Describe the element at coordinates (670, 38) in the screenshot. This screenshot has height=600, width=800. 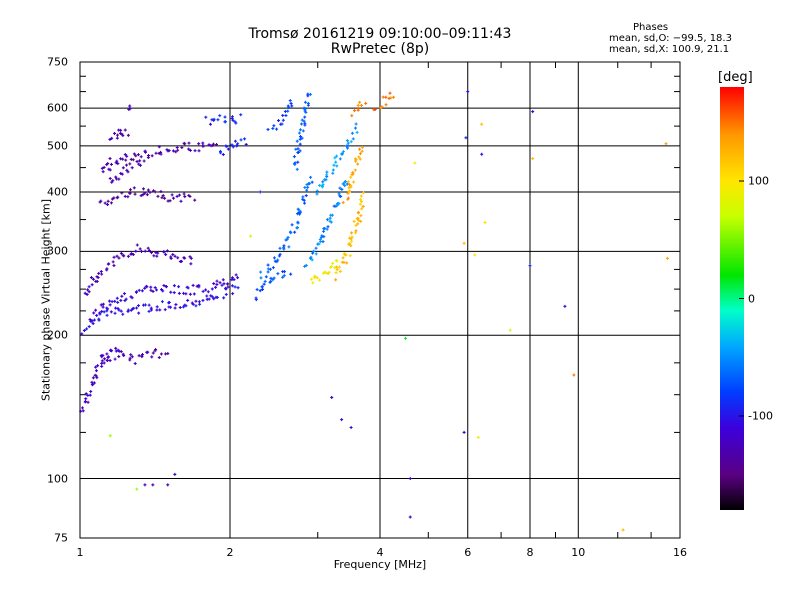
I see `phases-o-mode: mean, sd,O: −99.5, 18.3` at that location.